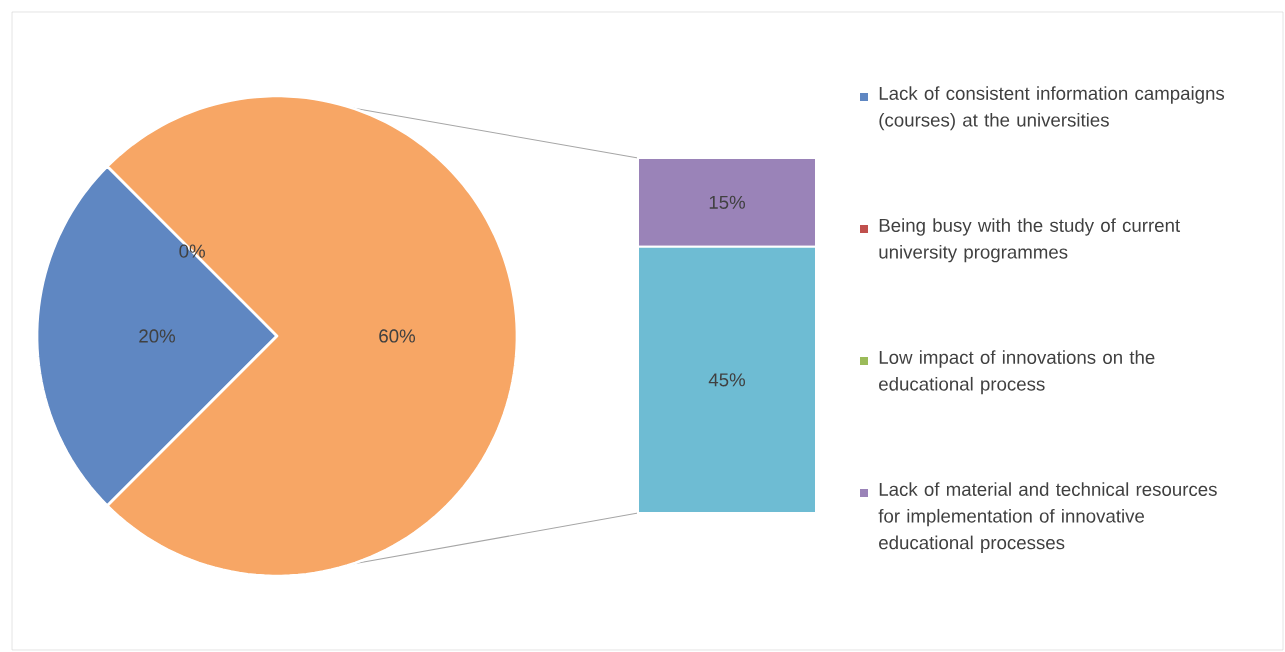 The image size is (1285, 652). Describe the element at coordinates (1017, 372) in the screenshot. I see `legend-label: Low impact of innovations on the educational process` at that location.